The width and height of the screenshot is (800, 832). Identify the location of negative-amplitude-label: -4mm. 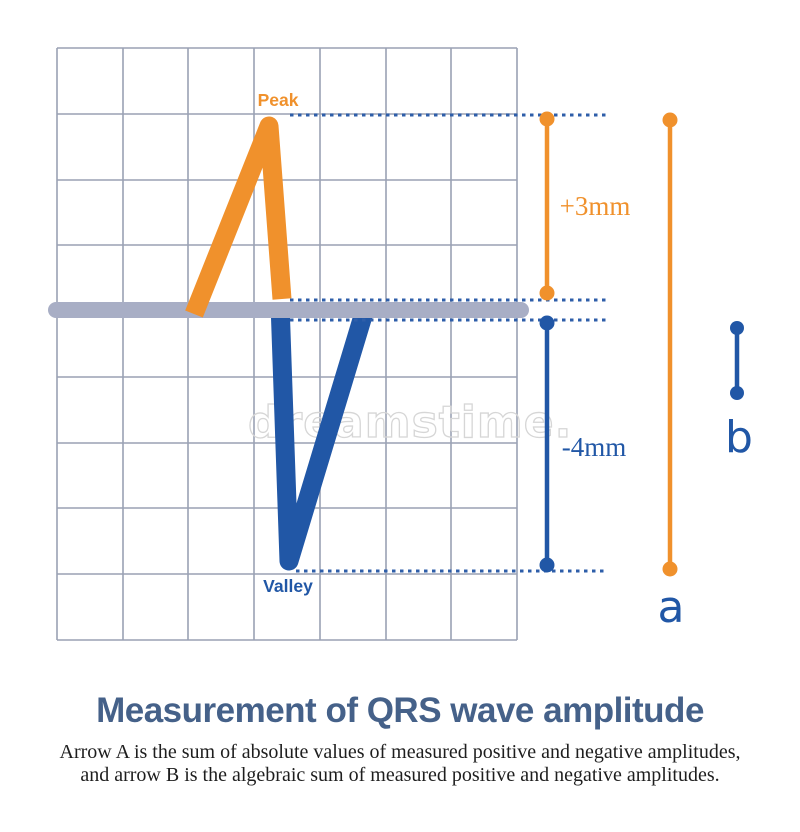
(594, 447).